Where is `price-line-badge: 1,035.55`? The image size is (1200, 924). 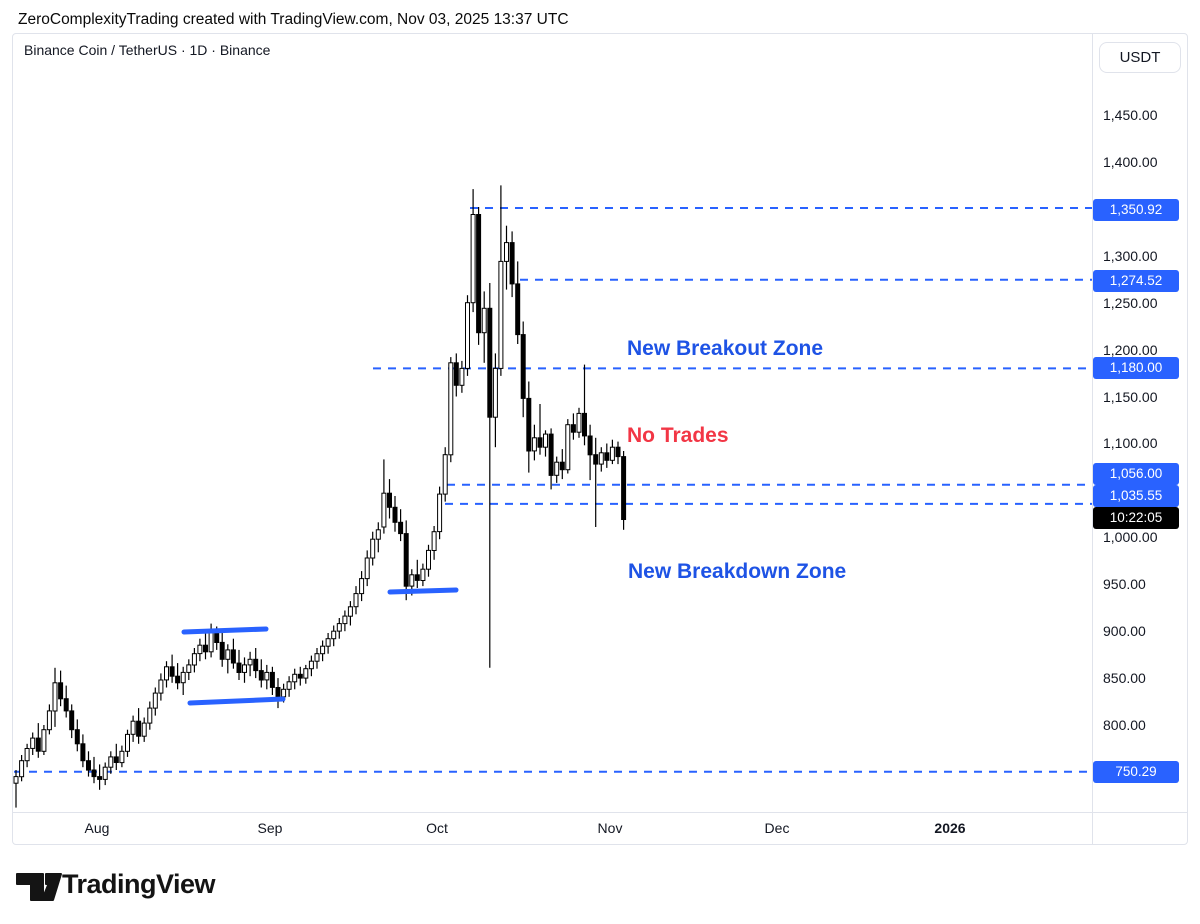 price-line-badge: 1,035.55 is located at coordinates (1136, 496).